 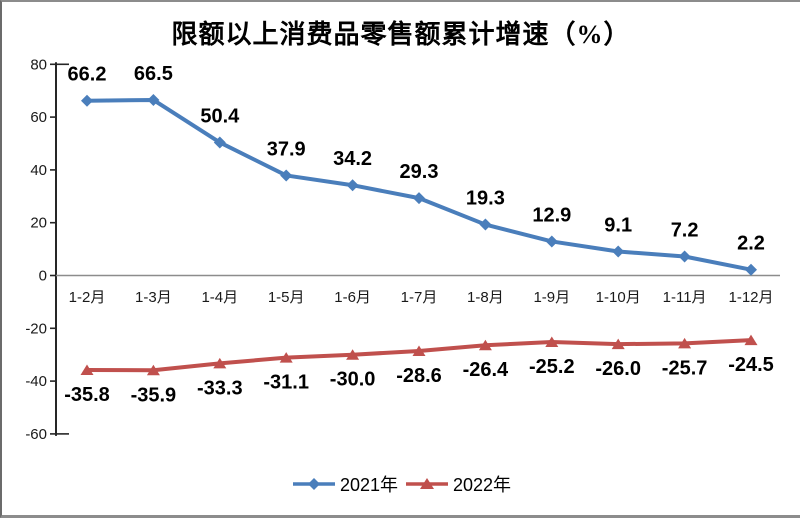 I want to click on data-point-label: -25.7, so click(x=685, y=368).